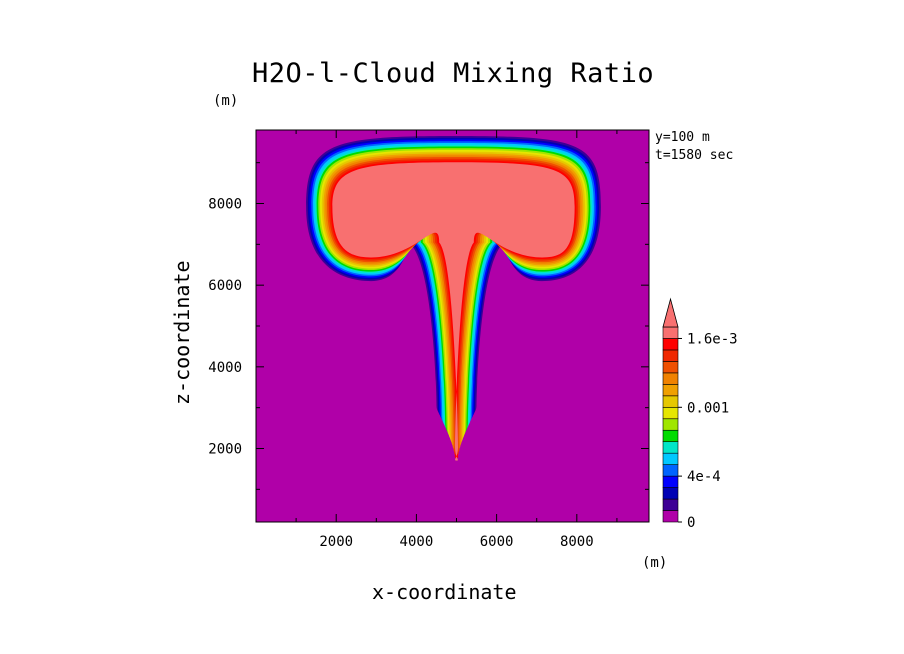 This screenshot has height=654, width=904. What do you see at coordinates (225, 368) in the screenshot?
I see `y-tick-label: 4000` at bounding box center [225, 368].